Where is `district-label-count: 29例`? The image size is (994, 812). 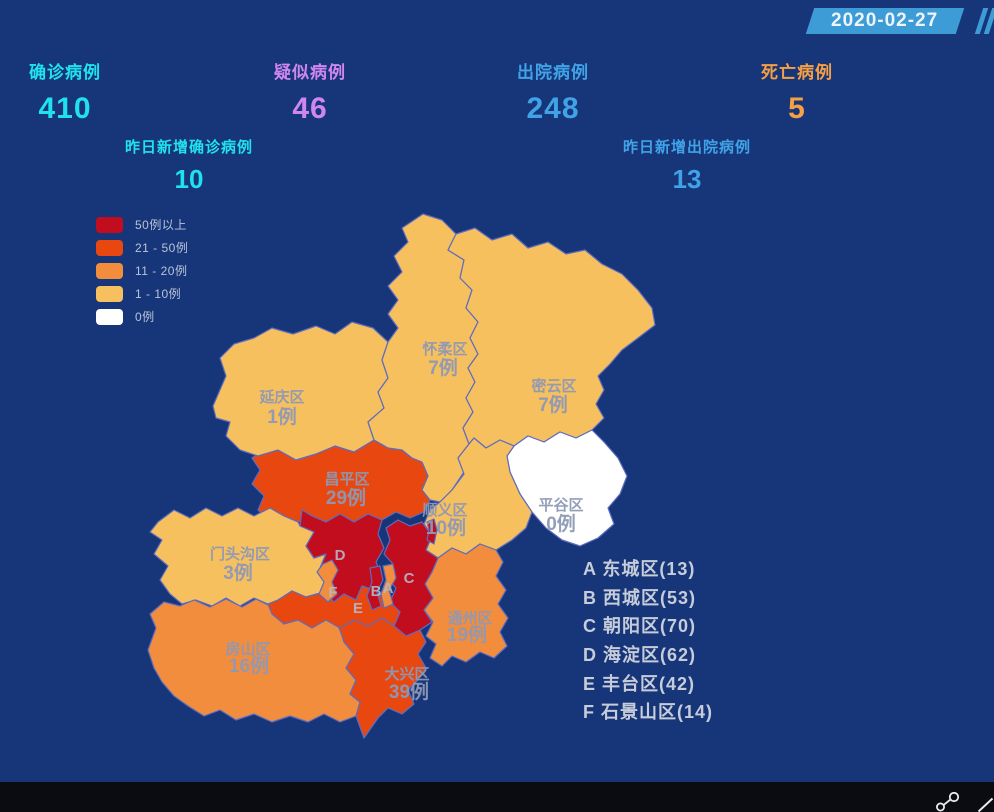
district-label-count: 29例 is located at coordinates (346, 497).